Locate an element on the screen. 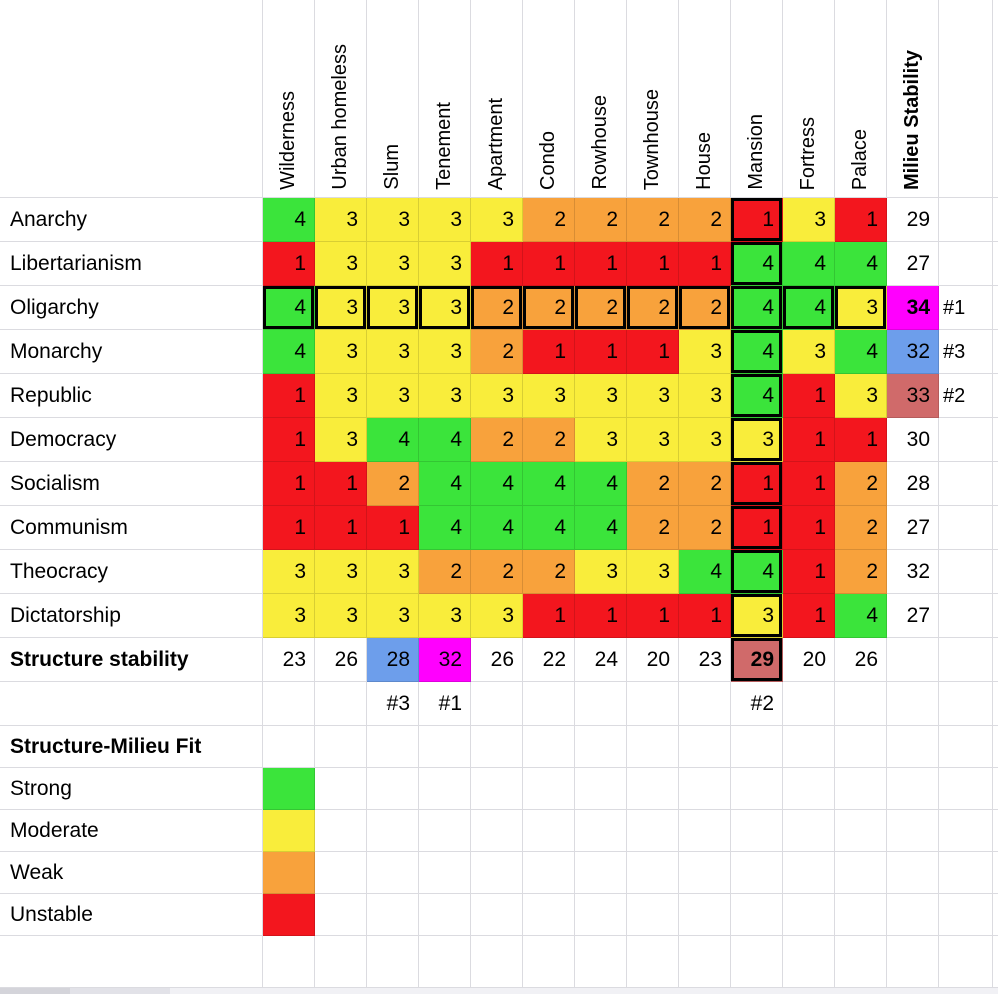 Image resolution: width=998 pixels, height=994 pixels. column-header: Condo is located at coordinates (549, 99).